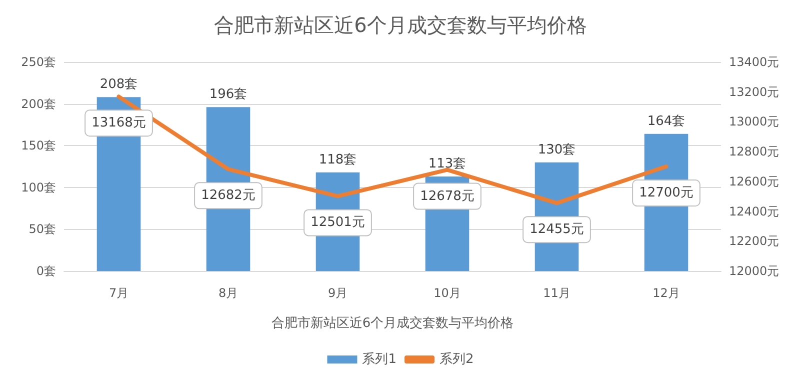  What do you see at coordinates (228, 293) in the screenshot?
I see `x-tick-label: 8月` at bounding box center [228, 293].